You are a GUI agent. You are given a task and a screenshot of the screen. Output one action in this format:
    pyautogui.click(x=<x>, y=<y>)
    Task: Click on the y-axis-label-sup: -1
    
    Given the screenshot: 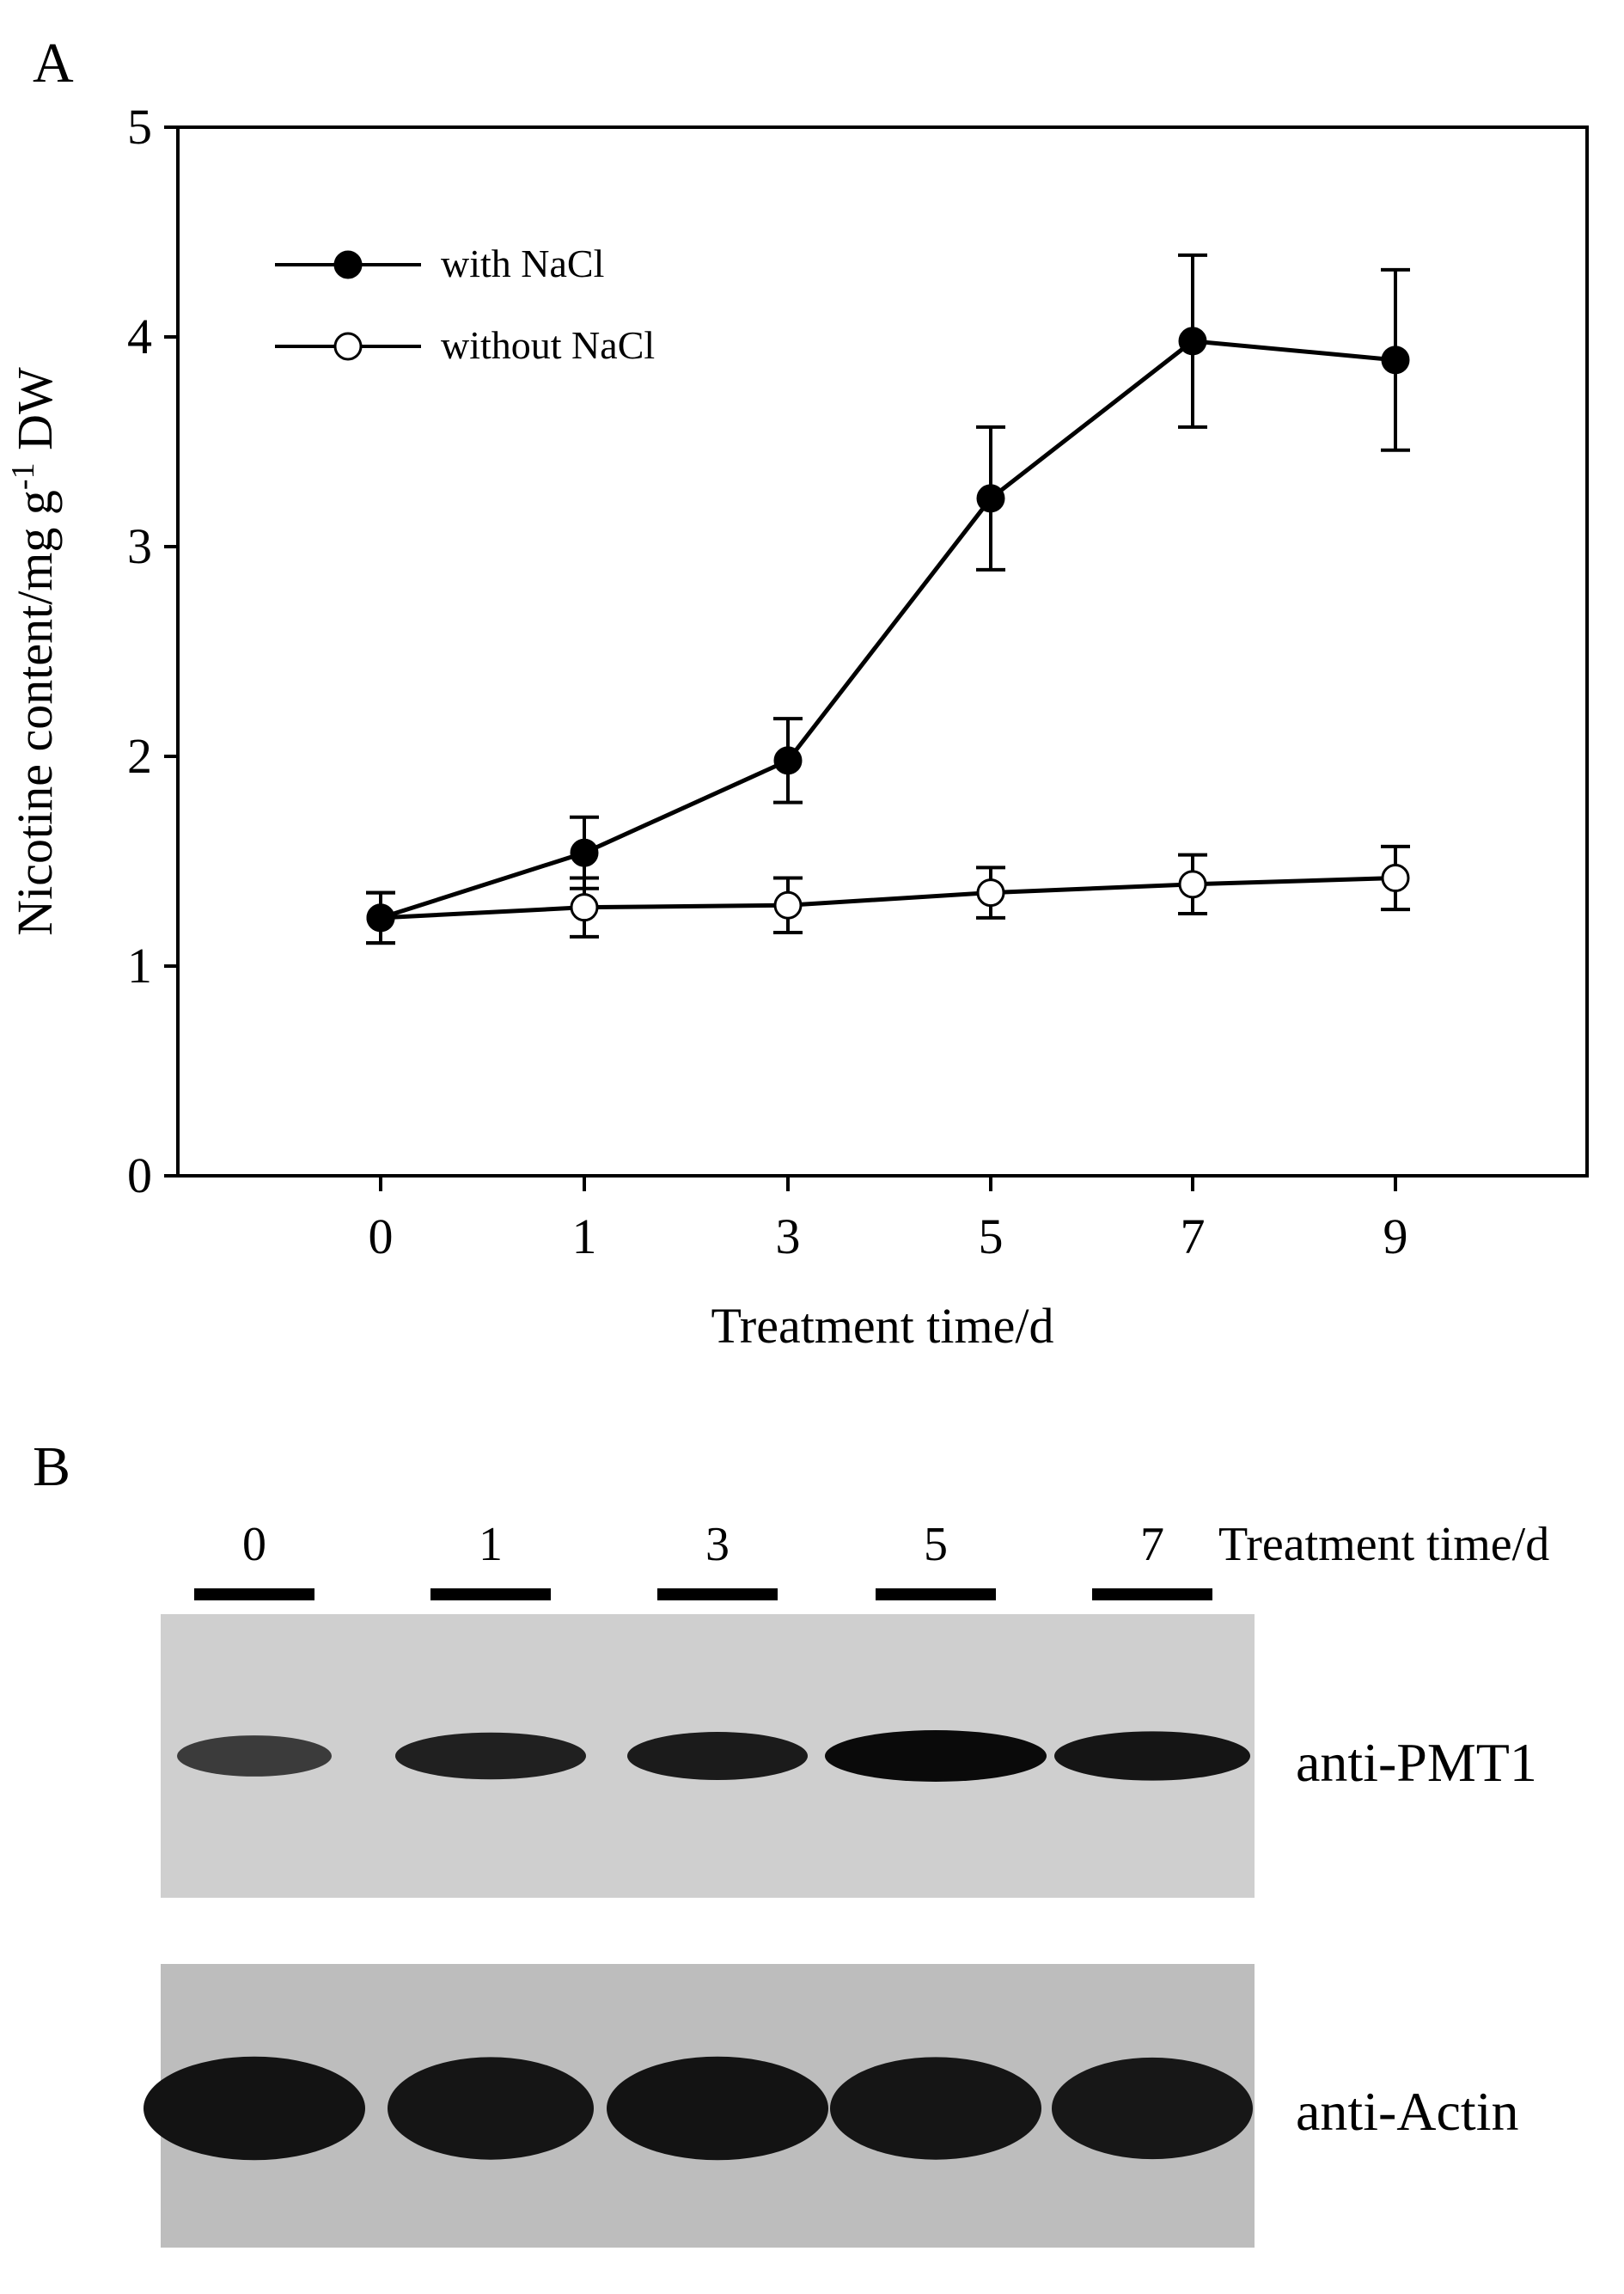 What is the action you would take?
    pyautogui.click(x=23, y=476)
    